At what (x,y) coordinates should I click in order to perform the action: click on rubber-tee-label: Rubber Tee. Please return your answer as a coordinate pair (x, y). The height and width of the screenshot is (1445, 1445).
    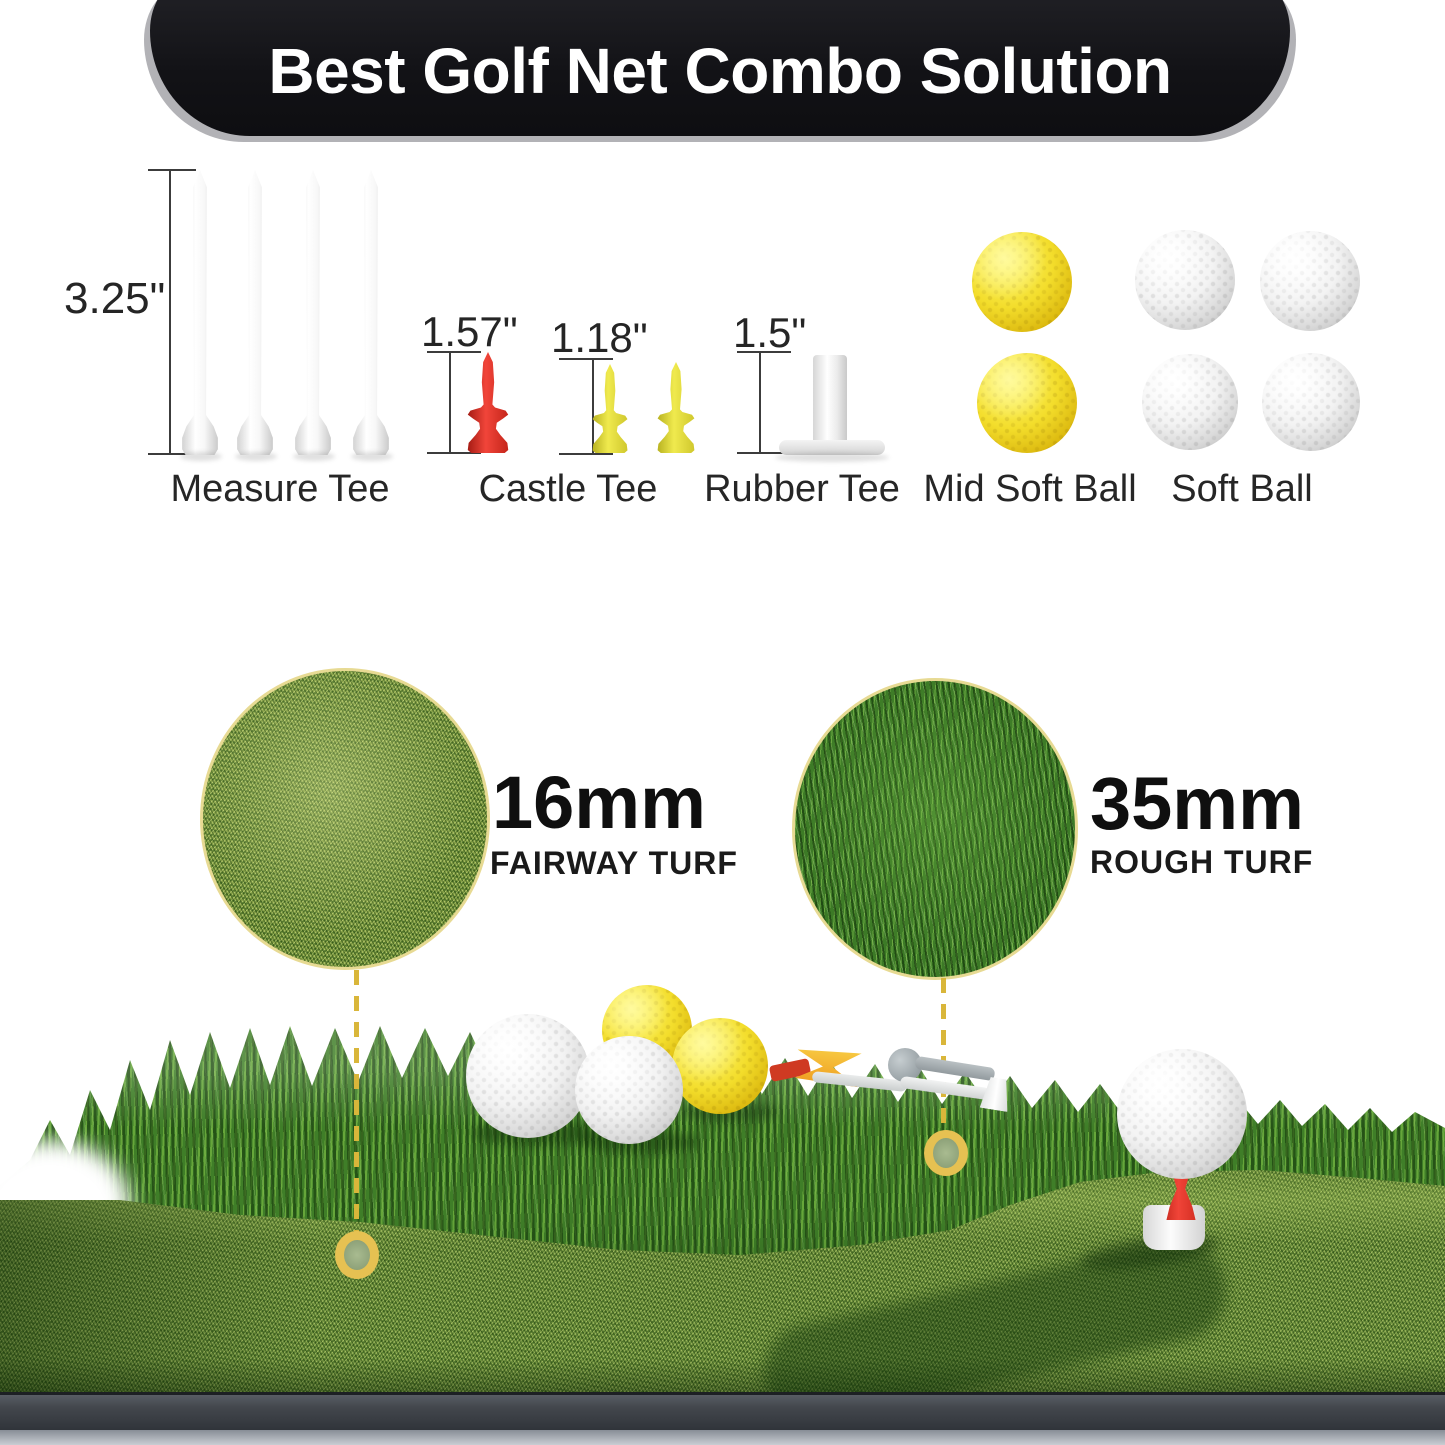
    Looking at the image, I should click on (802, 489).